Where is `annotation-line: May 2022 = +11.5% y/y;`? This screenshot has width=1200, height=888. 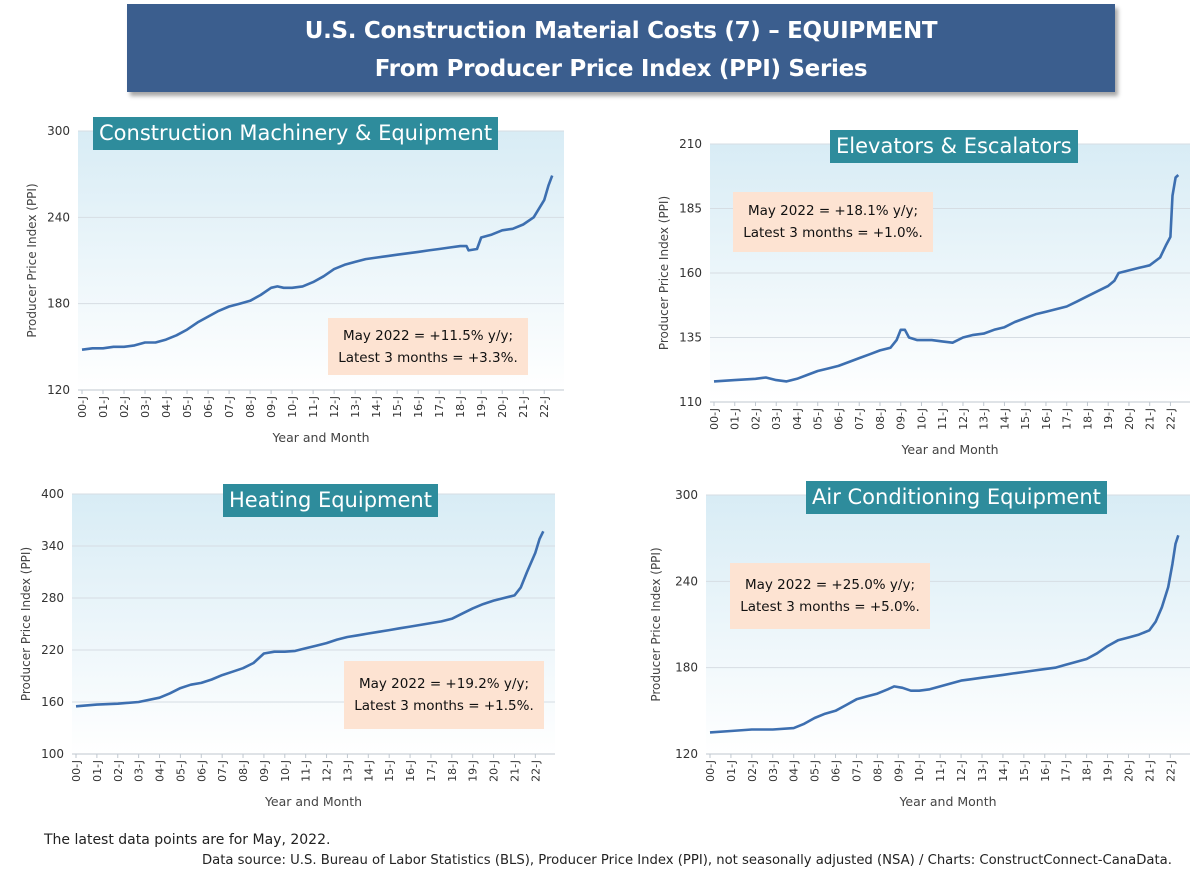 annotation-line: May 2022 = +11.5% y/y; is located at coordinates (427, 335).